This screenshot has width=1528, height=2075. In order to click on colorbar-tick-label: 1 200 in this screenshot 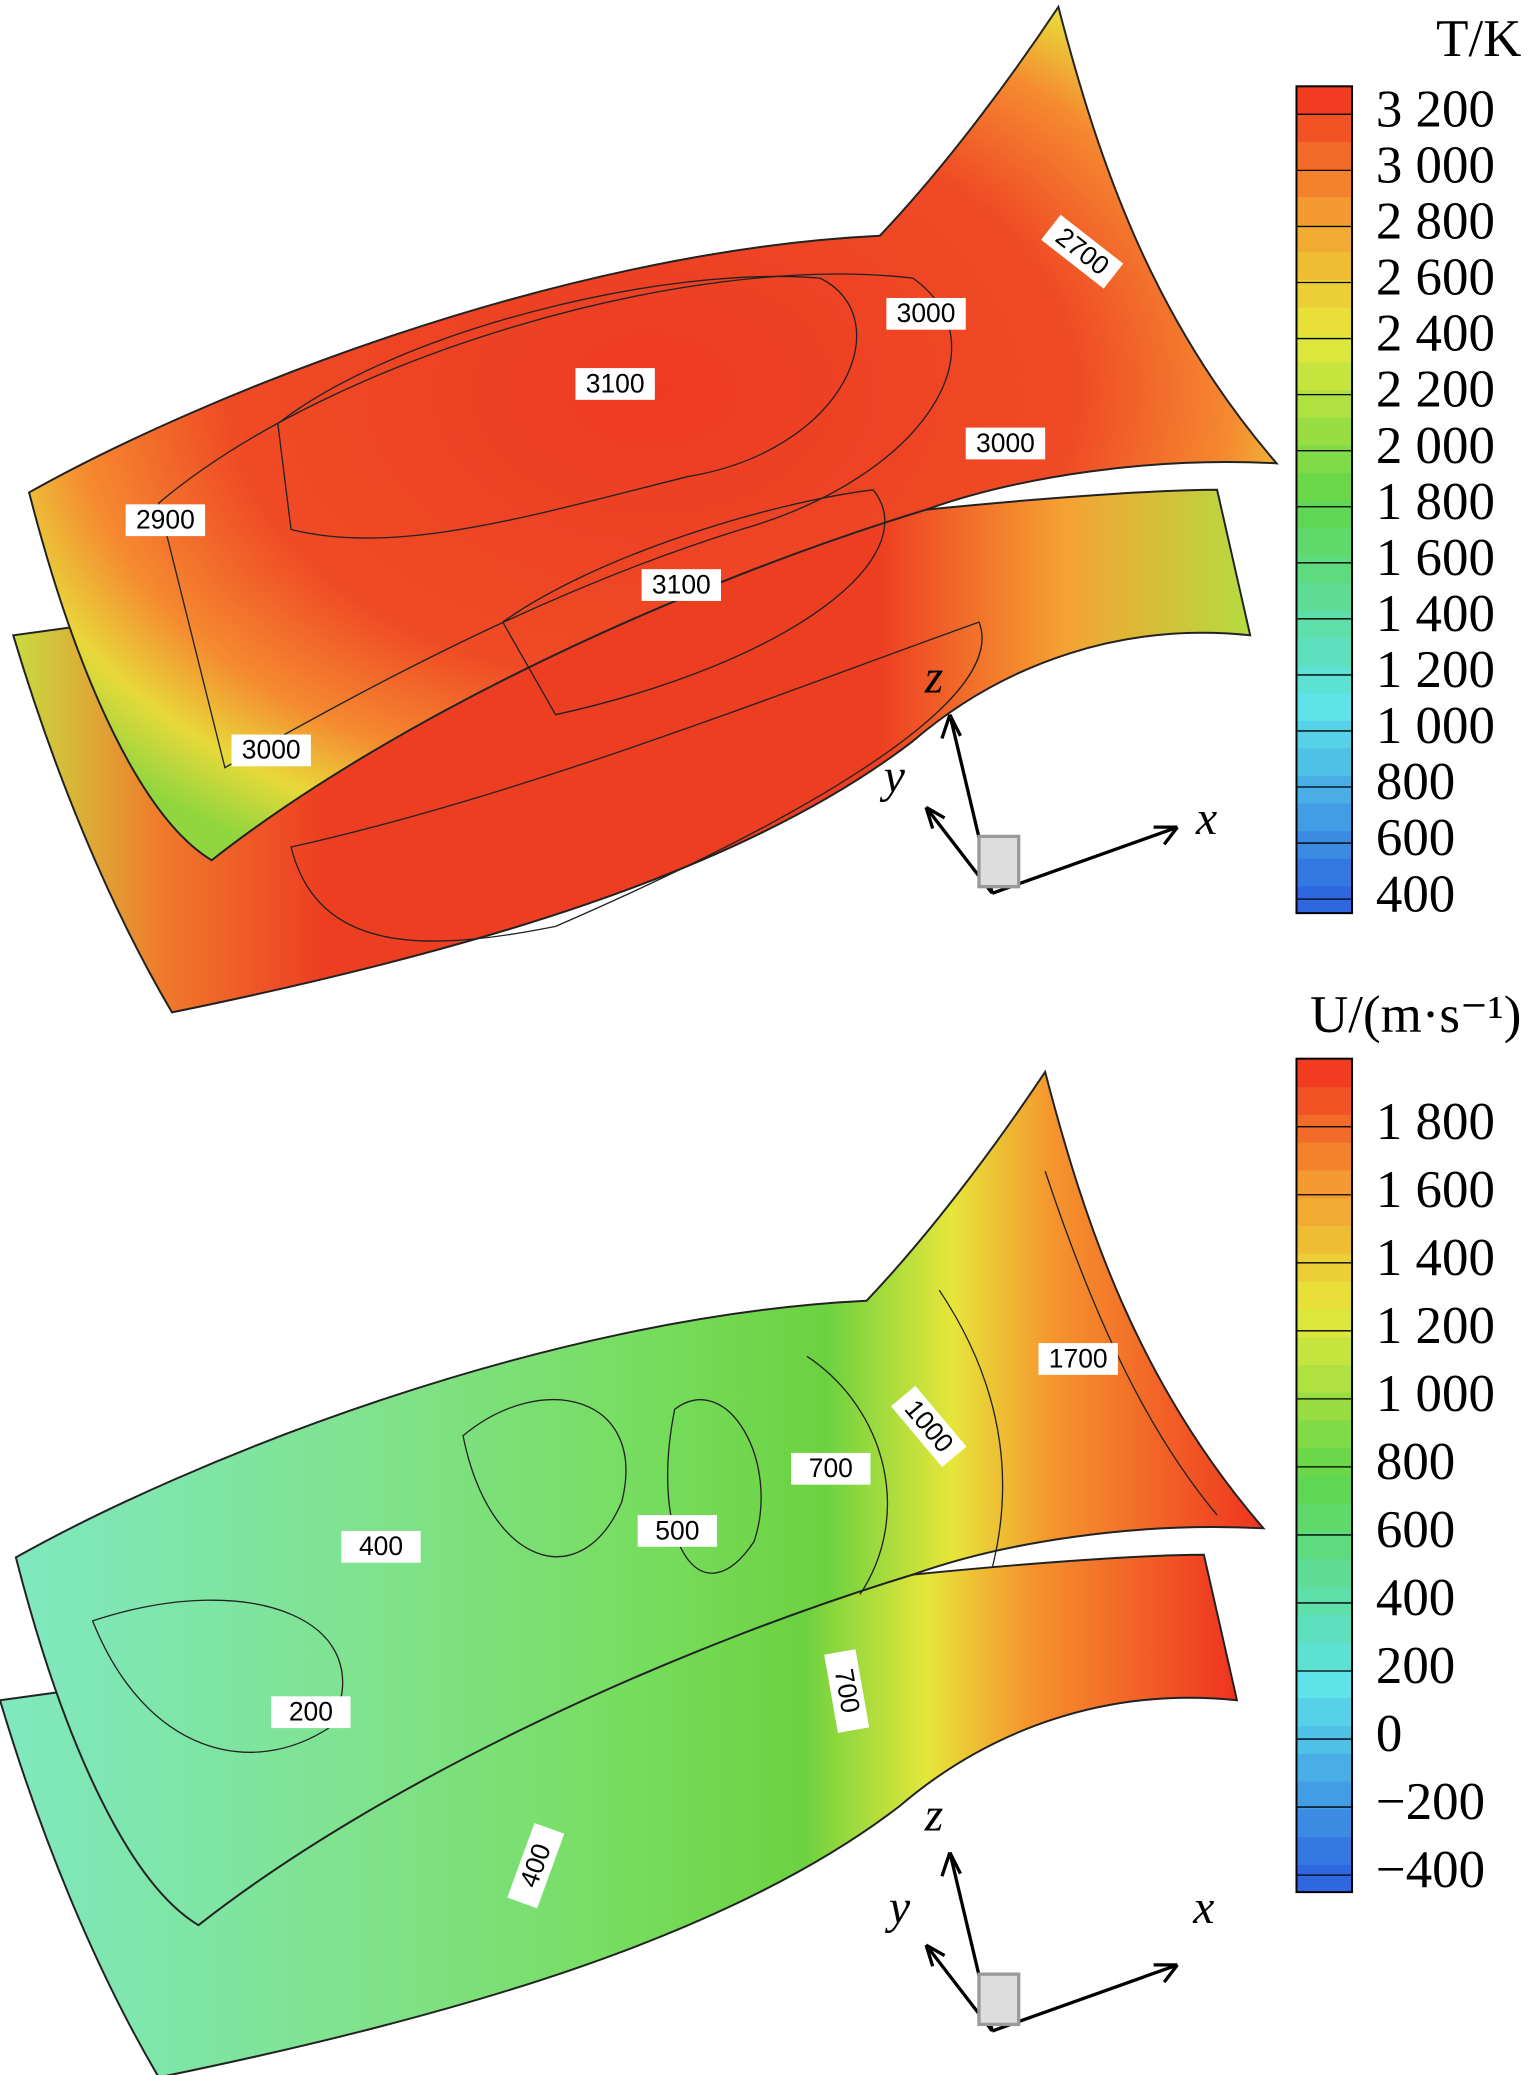, I will do `click(1435, 1326)`.